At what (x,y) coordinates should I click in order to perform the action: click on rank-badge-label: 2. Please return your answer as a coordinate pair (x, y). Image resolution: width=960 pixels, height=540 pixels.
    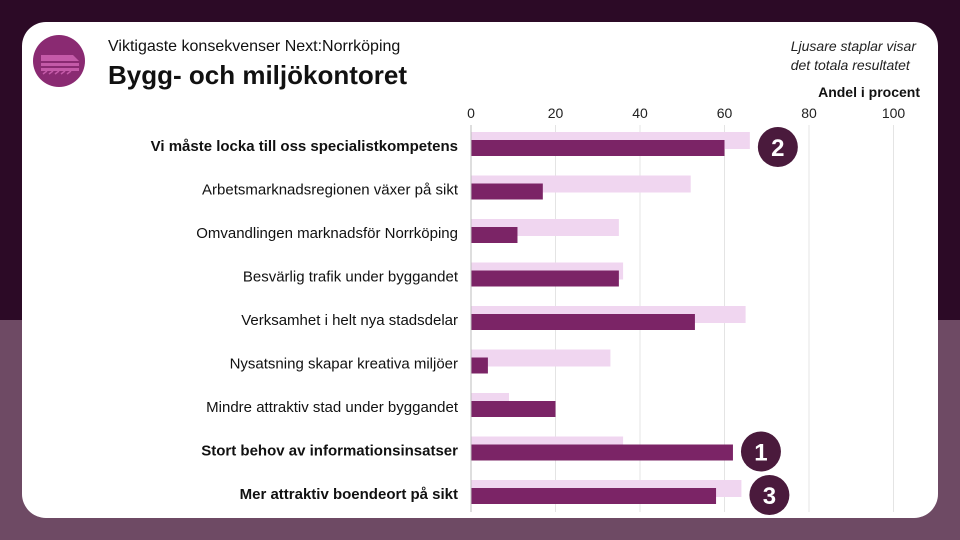
    Looking at the image, I should click on (777, 148).